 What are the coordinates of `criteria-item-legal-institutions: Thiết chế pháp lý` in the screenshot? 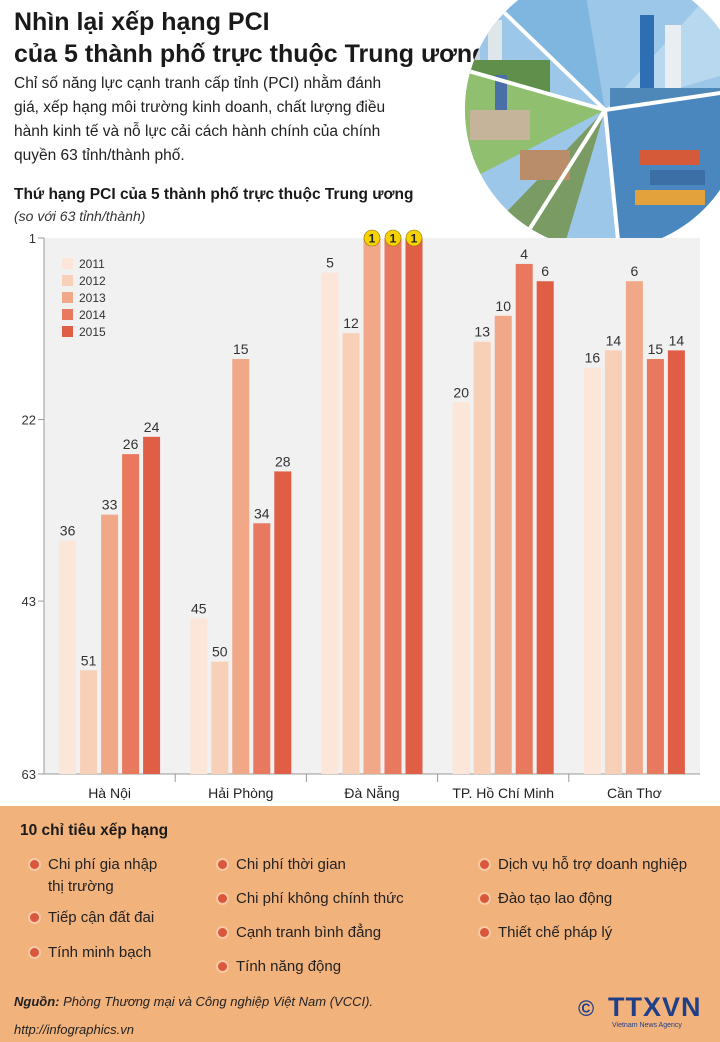 It's located at (594, 933).